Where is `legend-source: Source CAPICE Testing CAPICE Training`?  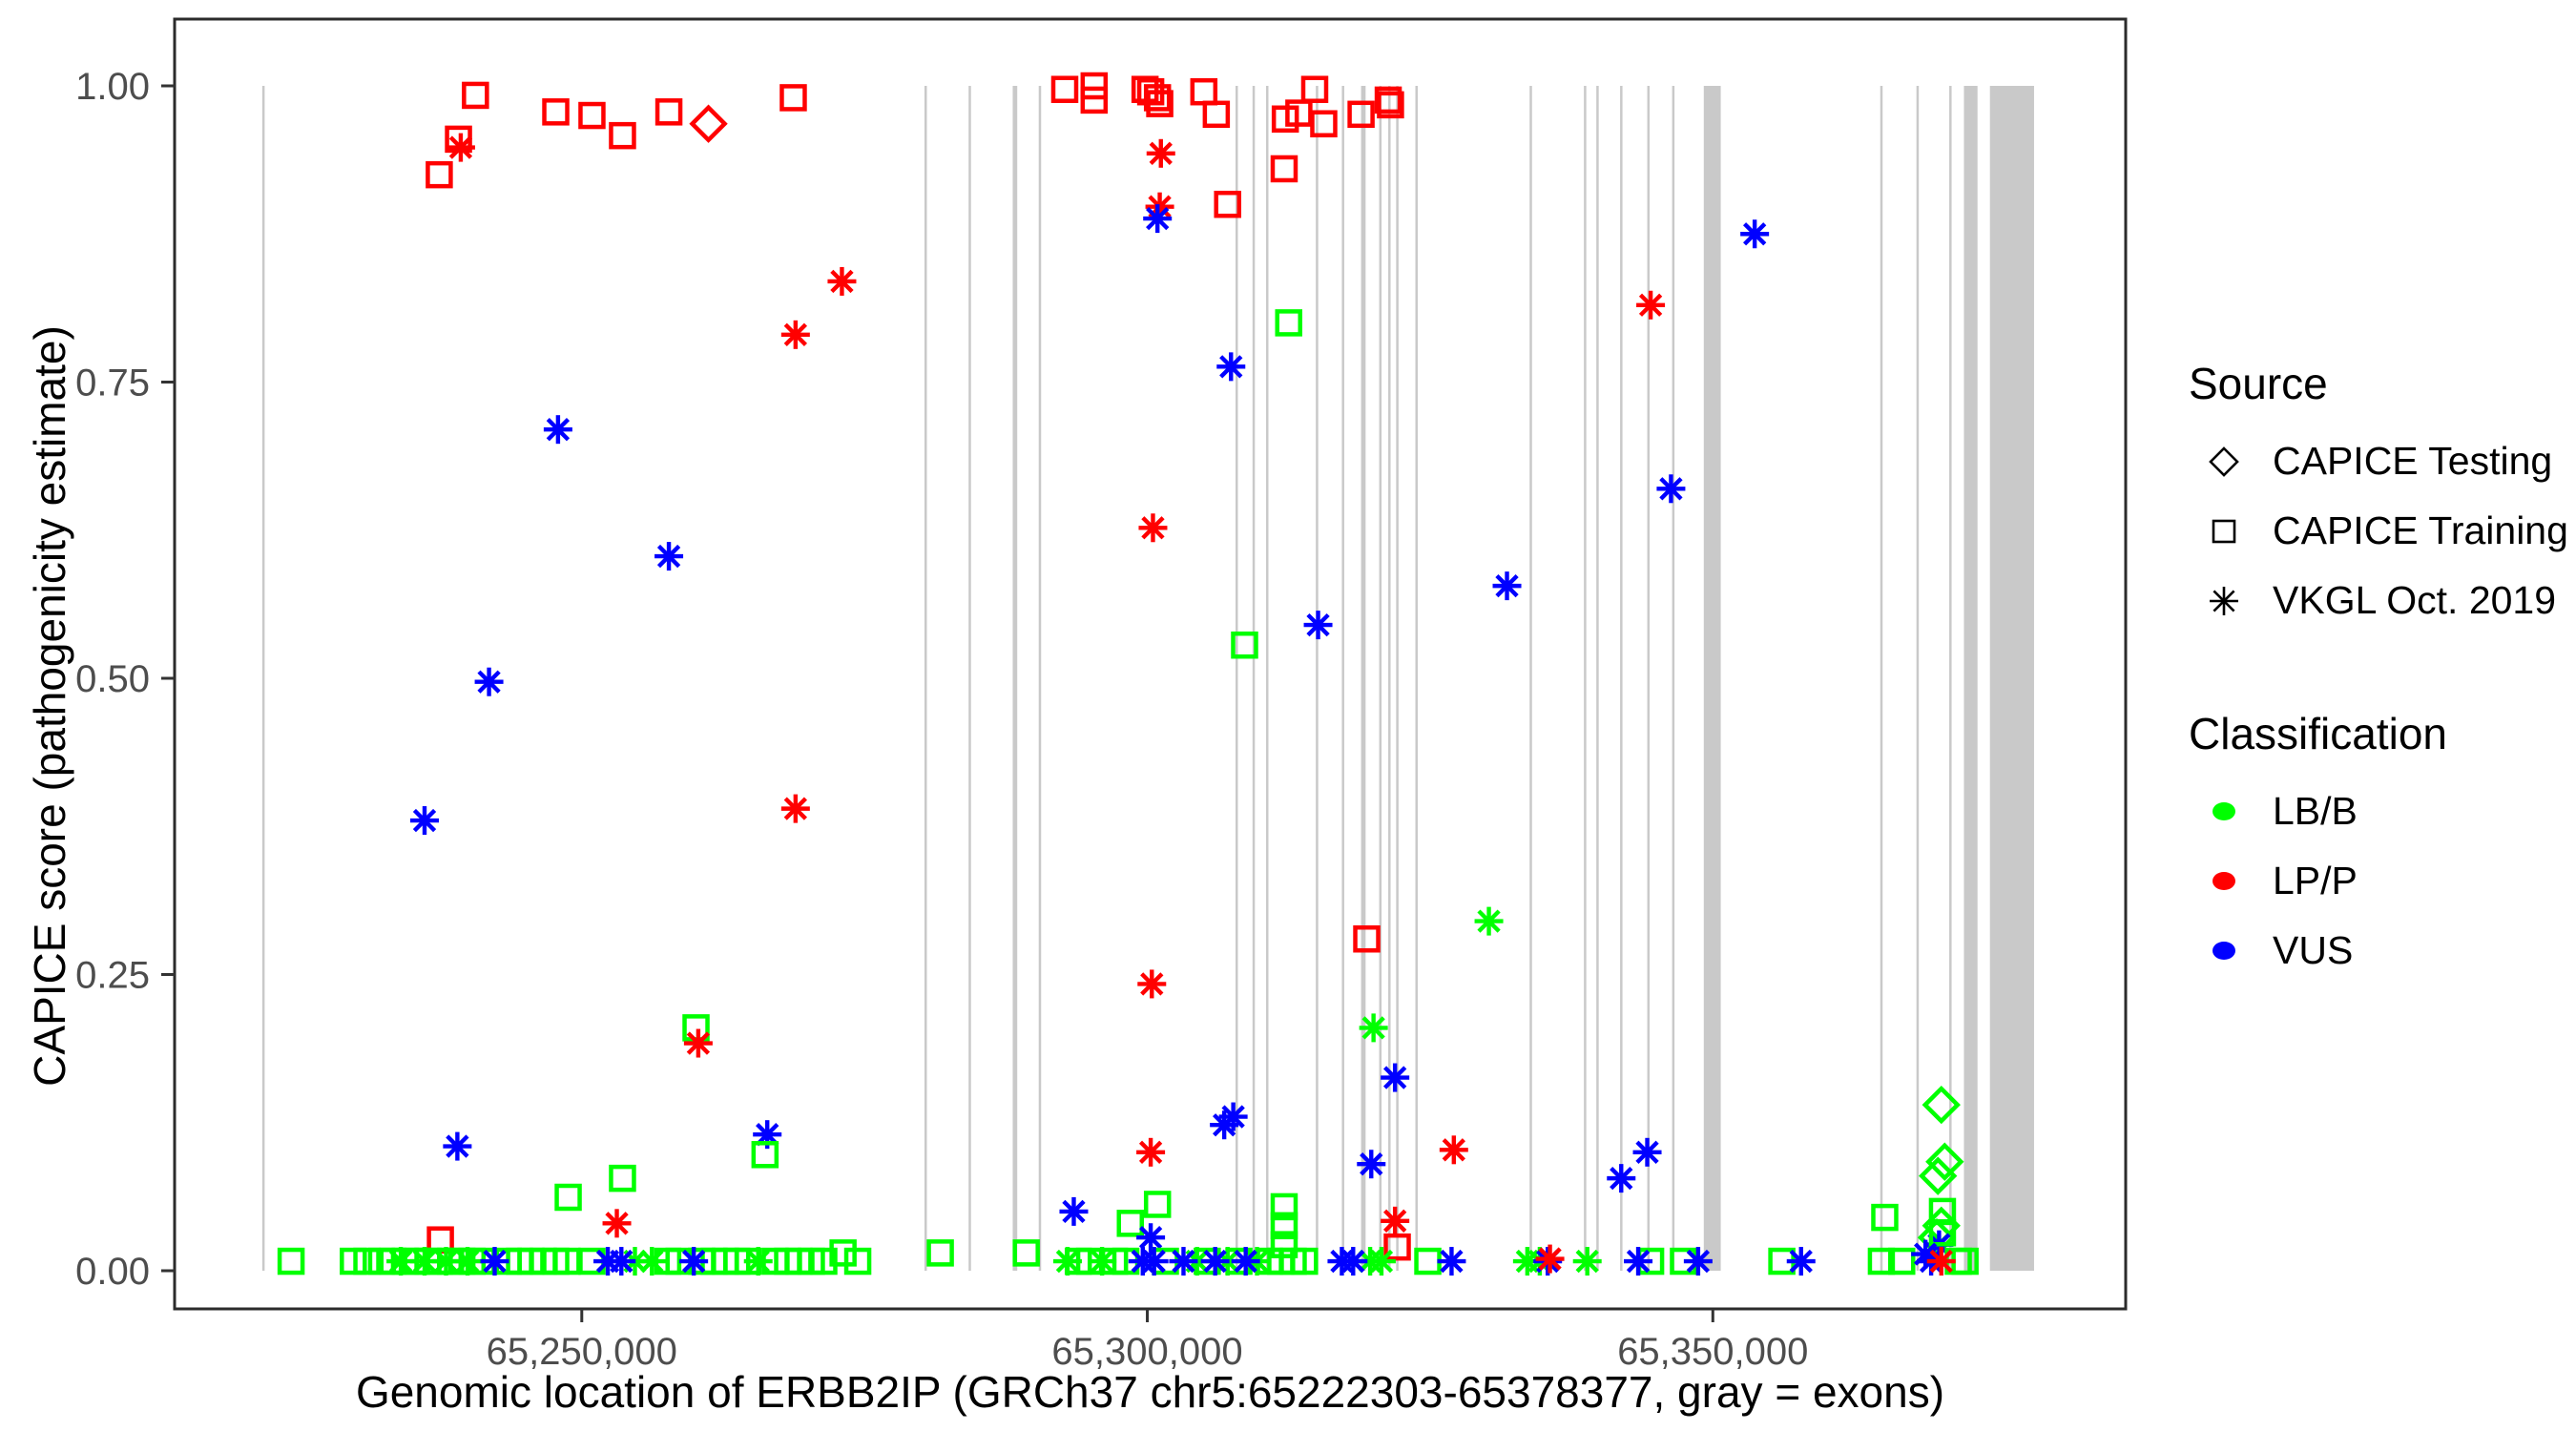 legend-source: Source CAPICE Testing CAPICE Training is located at coordinates (2378, 496).